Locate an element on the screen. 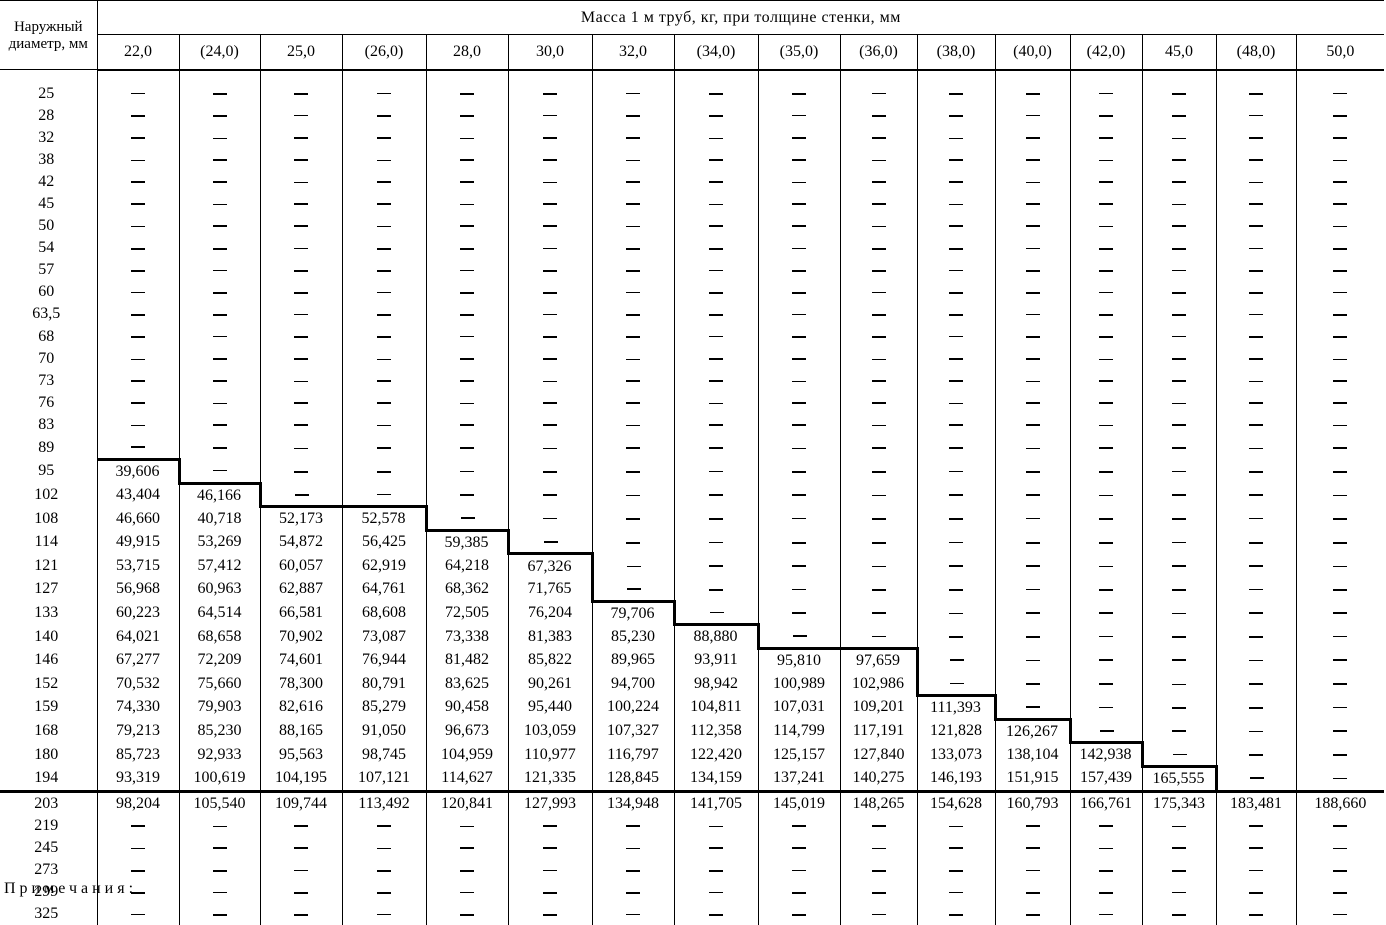 This screenshot has height=925, width=1386. mass-value-cell: 104,811 is located at coordinates (716, 708).